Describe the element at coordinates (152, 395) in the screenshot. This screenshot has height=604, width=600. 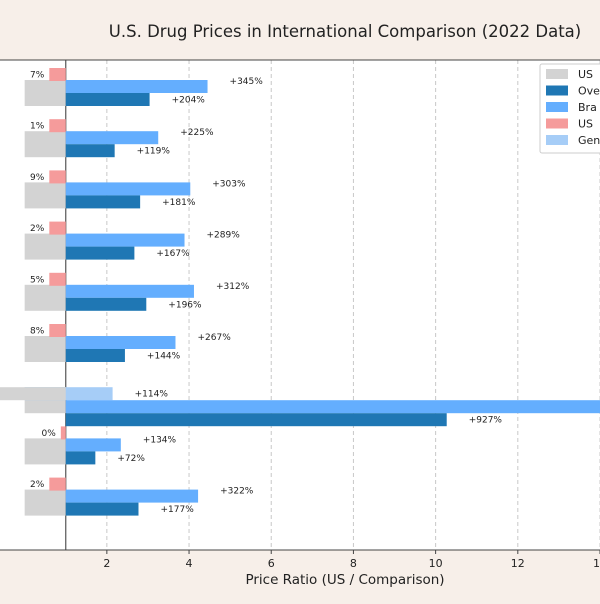
I see `generic-data-label: +114%` at that location.